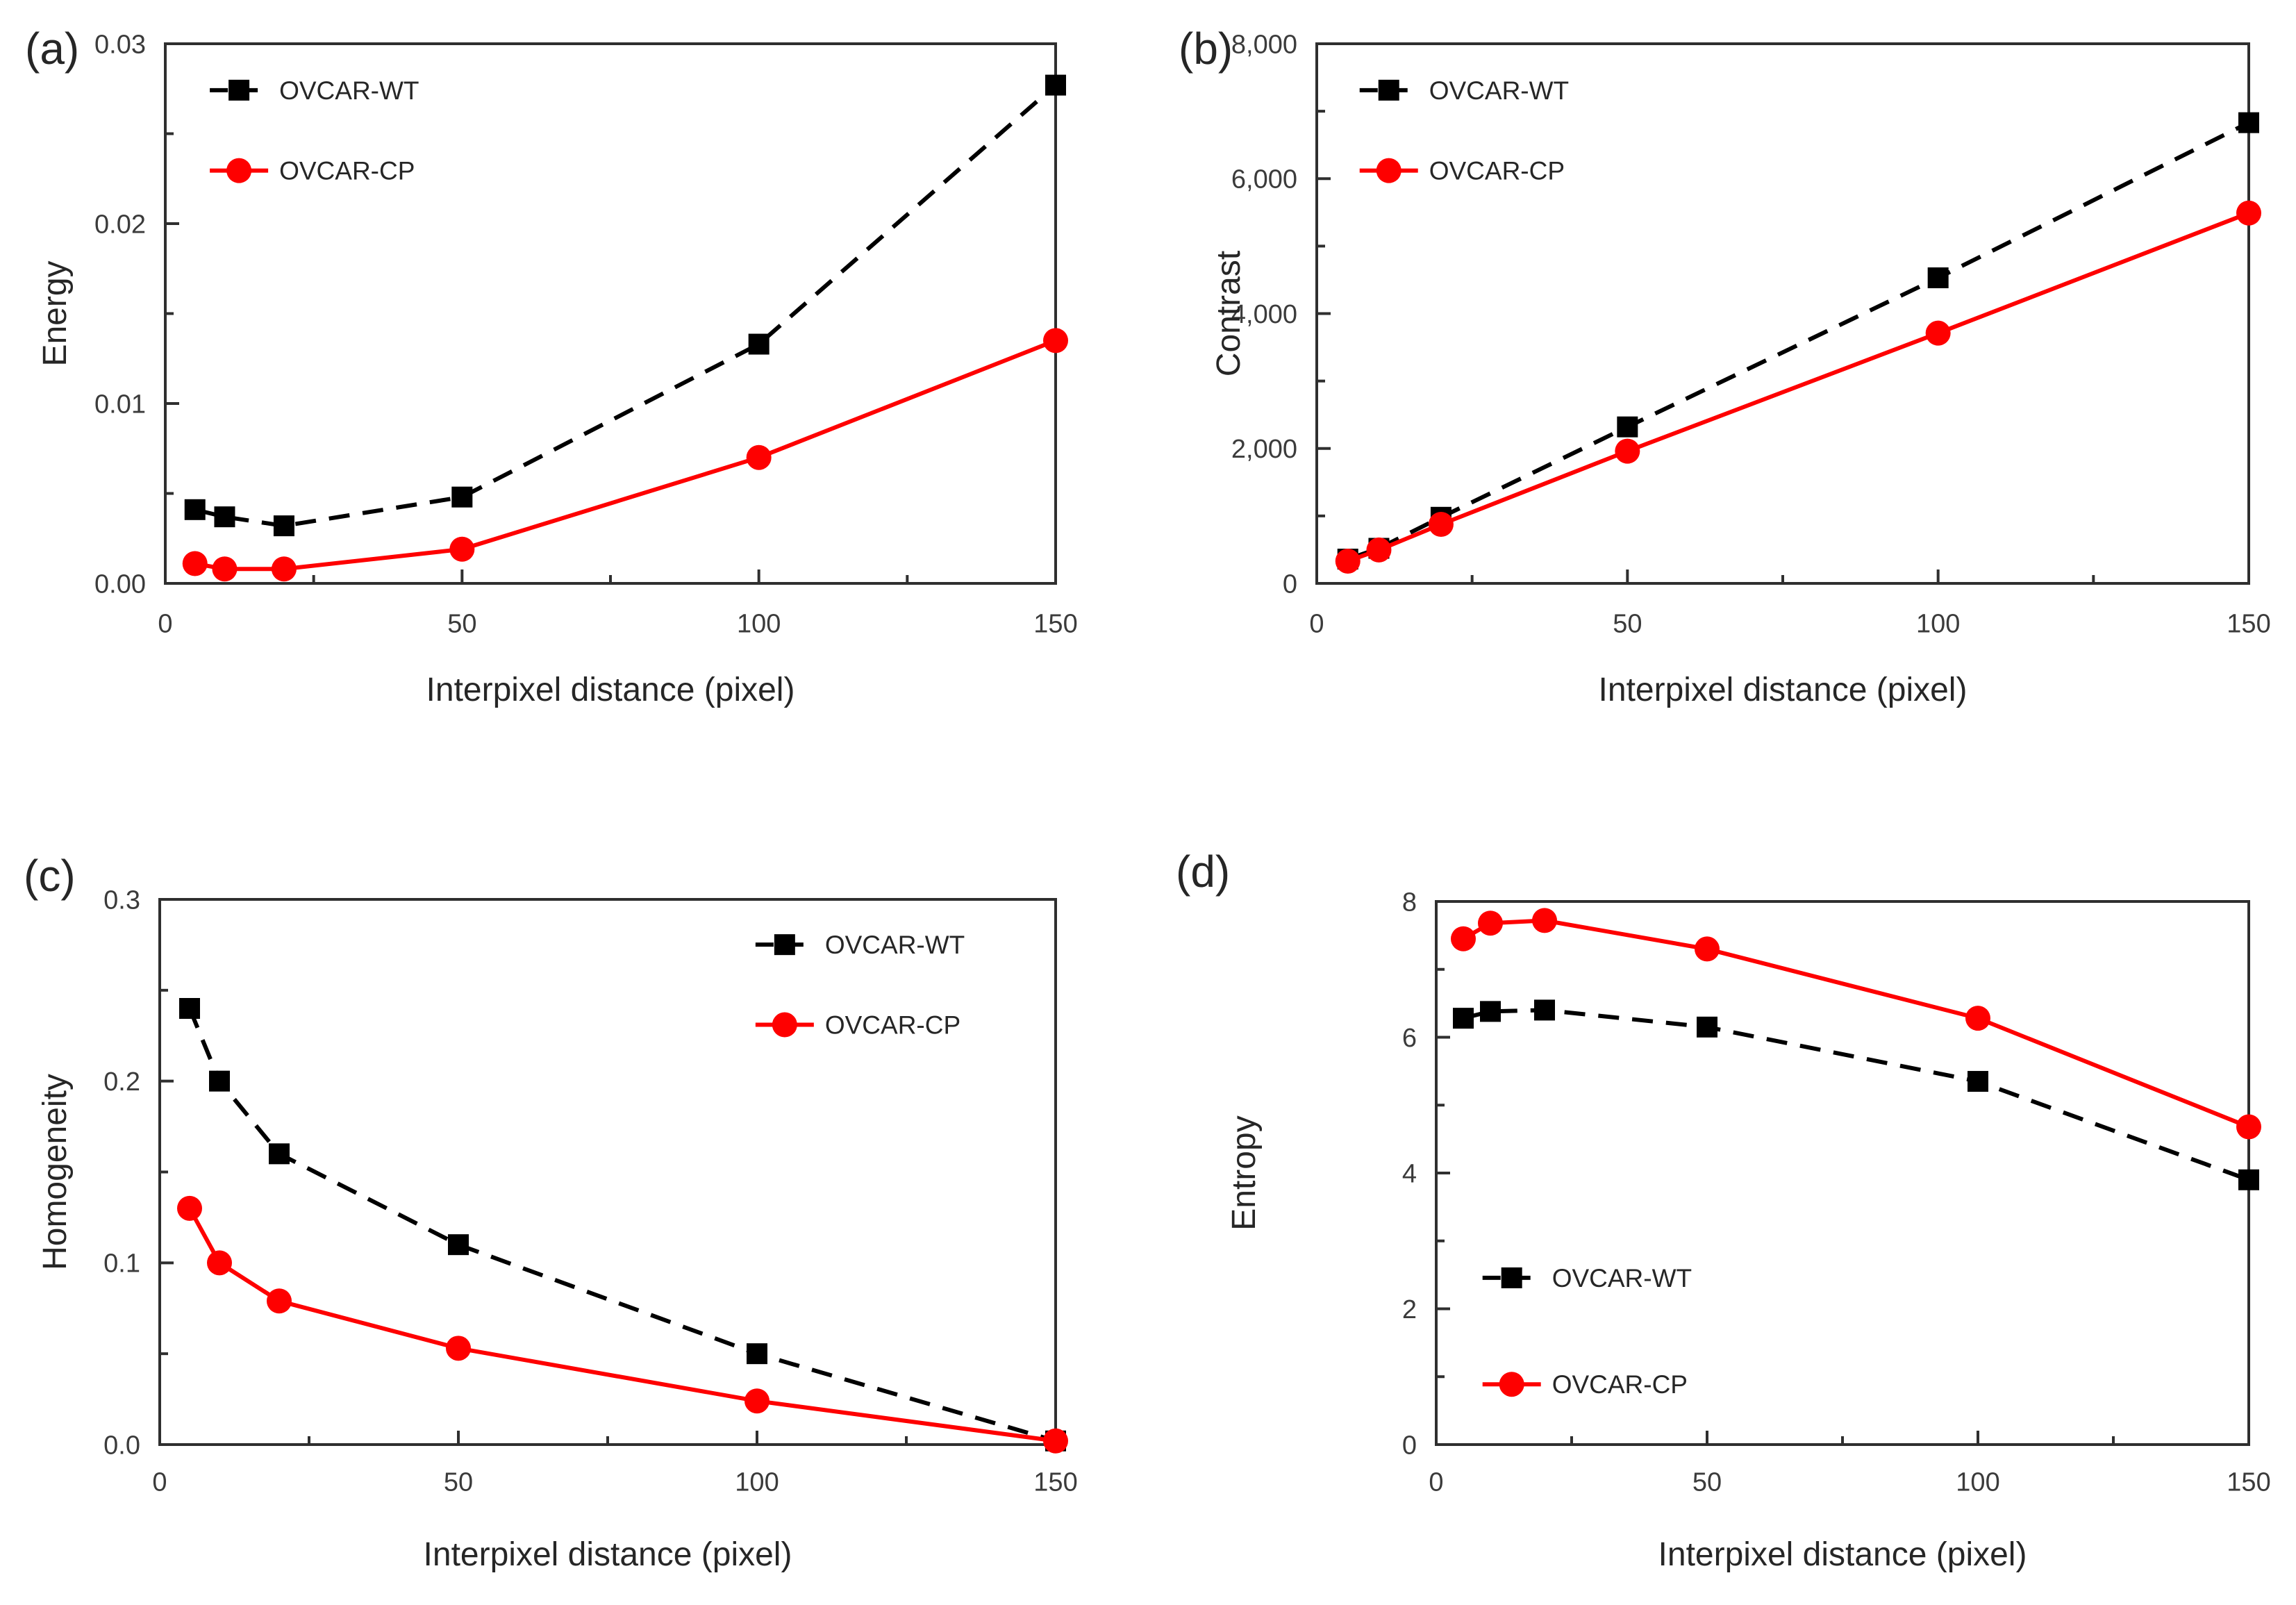 This screenshot has width=2296, height=1605. I want to click on panel-letter: (b), so click(1206, 49).